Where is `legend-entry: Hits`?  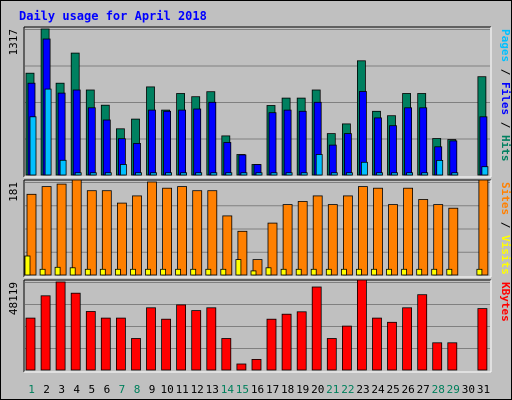 legend-entry: Hits is located at coordinates (505, 148).